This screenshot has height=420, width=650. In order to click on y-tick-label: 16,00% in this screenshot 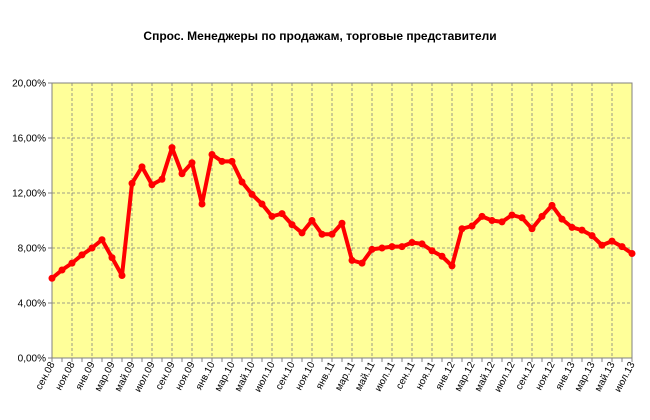, I will do `click(29, 139)`.